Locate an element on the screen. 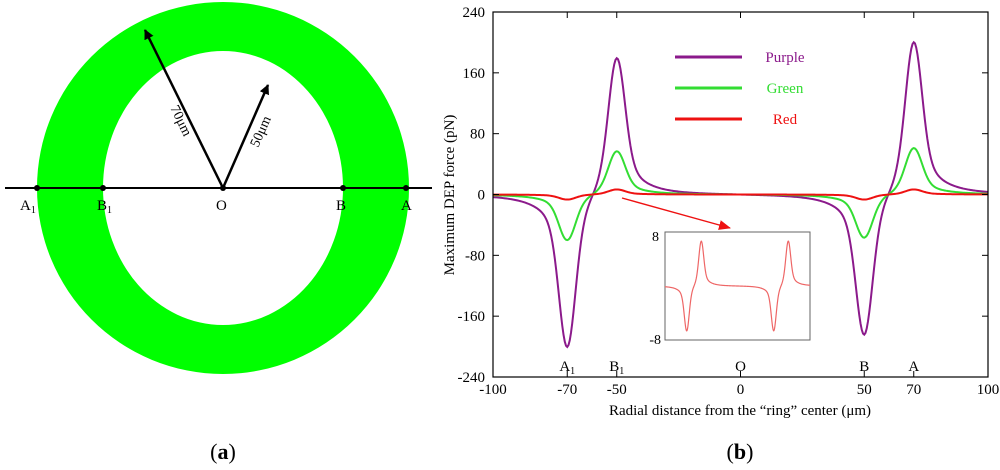  y-tick-label: -240 is located at coordinates (472, 378).